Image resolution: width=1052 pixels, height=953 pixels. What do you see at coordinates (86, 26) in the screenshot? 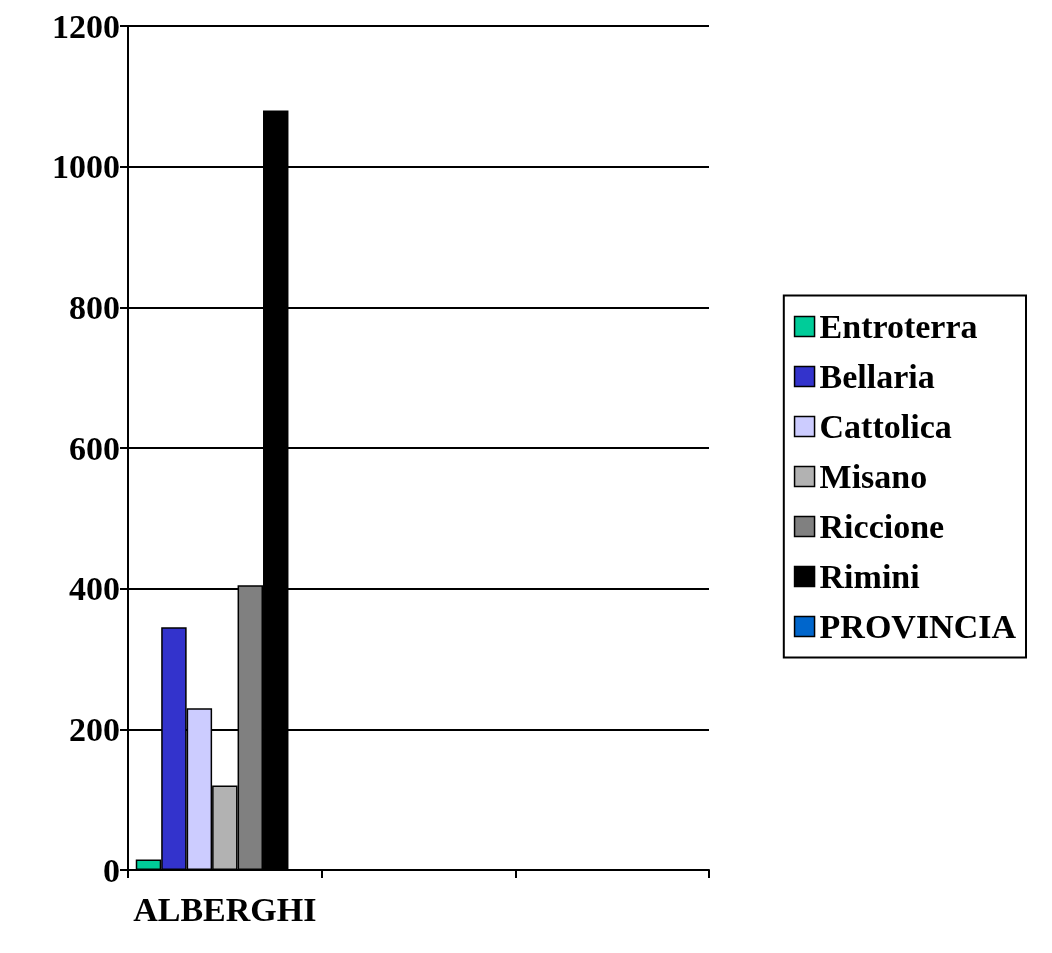
I see `y-tick-label: 1200` at bounding box center [86, 26].